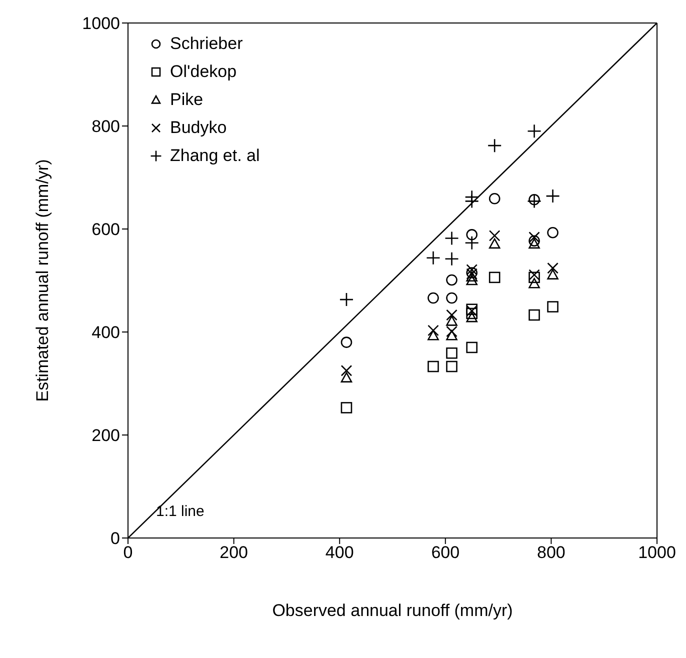  What do you see at coordinates (392, 610) in the screenshot?
I see `x-axis-title: Observed annual runoff (mm/yr)` at bounding box center [392, 610].